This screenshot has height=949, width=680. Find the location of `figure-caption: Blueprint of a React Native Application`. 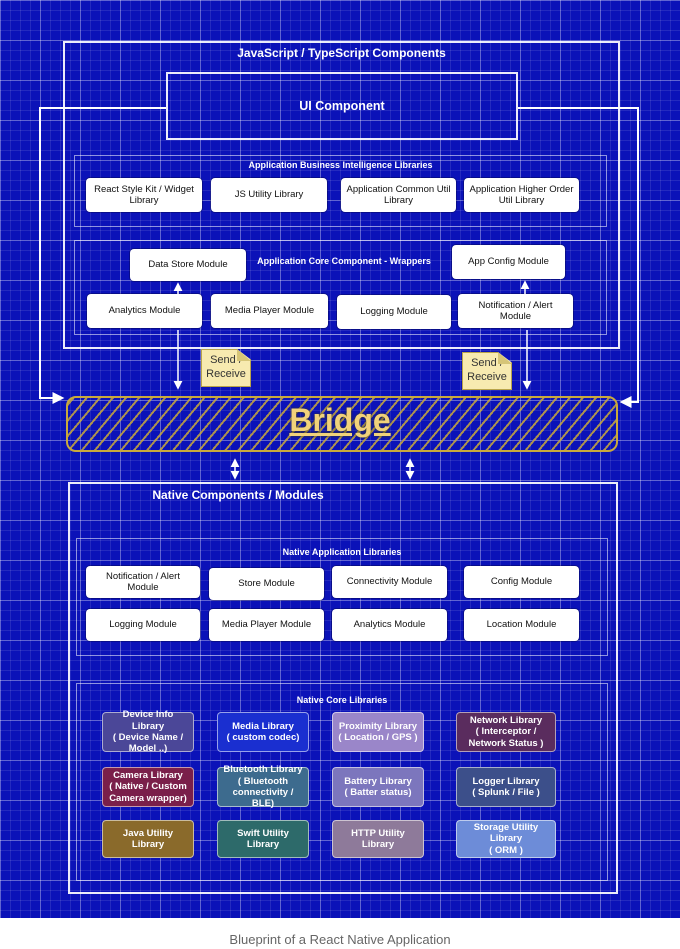

figure-caption: Blueprint of a React Native Application is located at coordinates (340, 939).